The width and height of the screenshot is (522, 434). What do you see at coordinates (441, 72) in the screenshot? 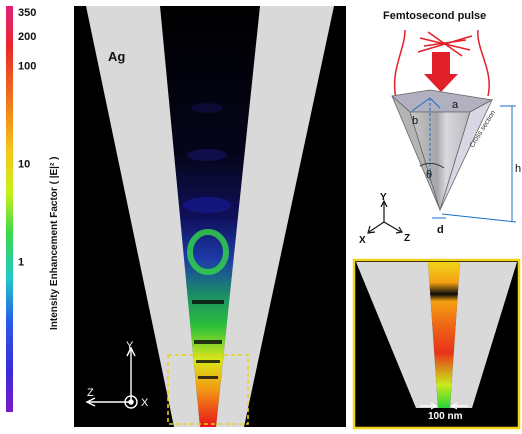
I see `pulse-arrow` at bounding box center [441, 72].